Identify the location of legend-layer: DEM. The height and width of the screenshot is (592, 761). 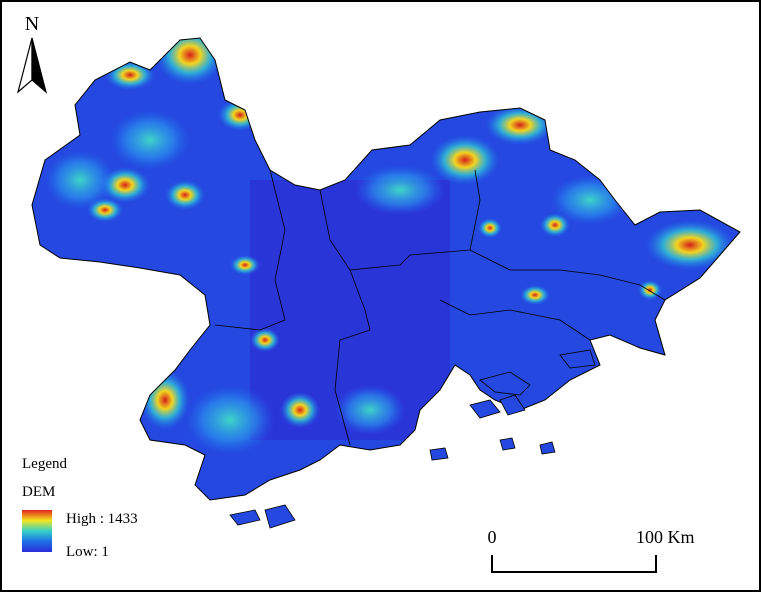
(38, 492).